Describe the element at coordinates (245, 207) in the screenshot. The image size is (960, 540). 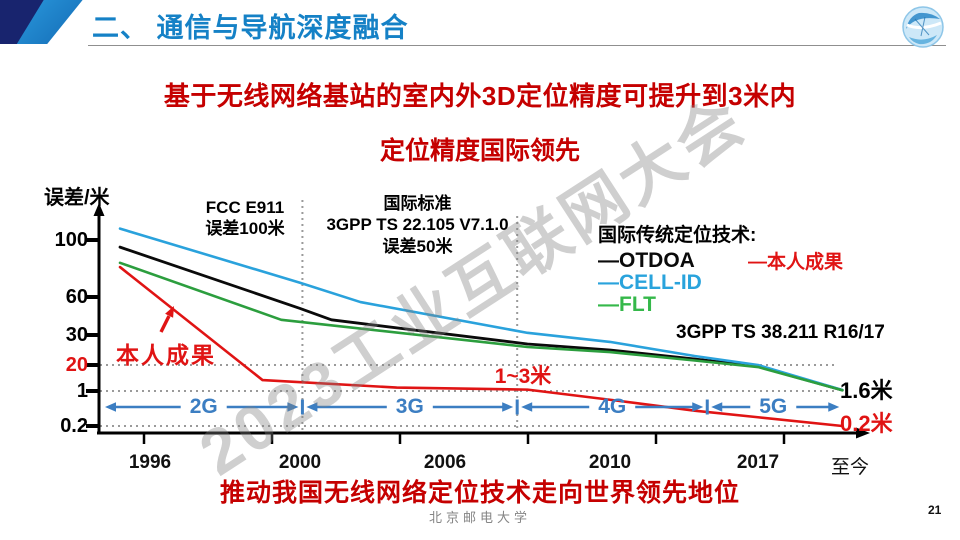
I see `fcc-line1: FCC E911` at that location.